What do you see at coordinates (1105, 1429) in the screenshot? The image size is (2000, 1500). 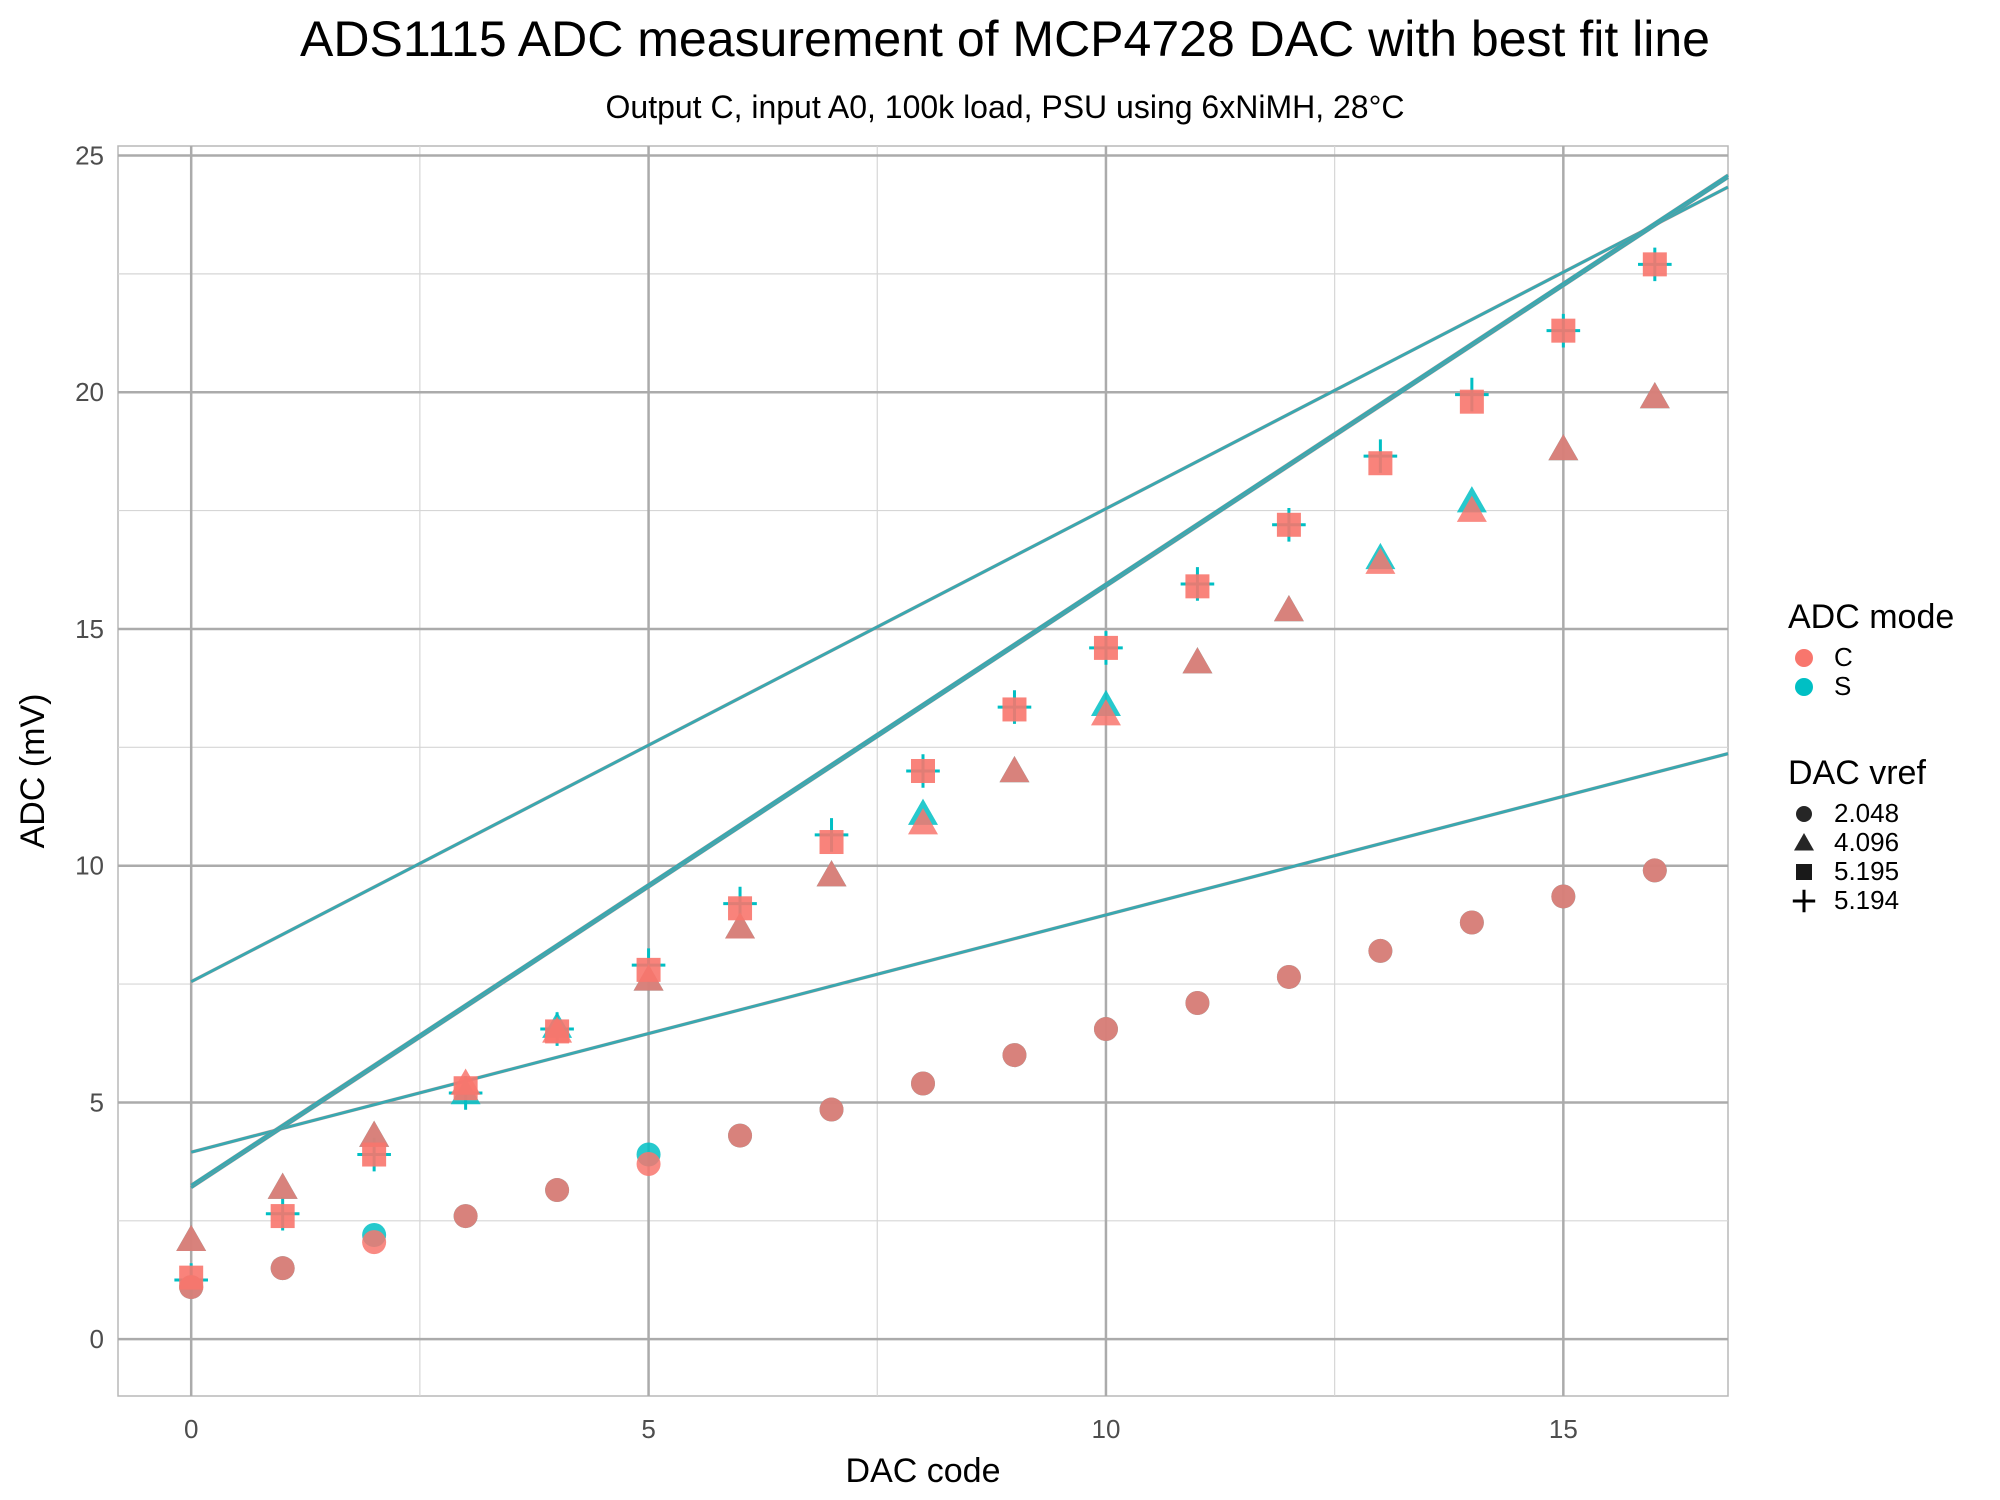 I see `x-tick-label: 10` at bounding box center [1105, 1429].